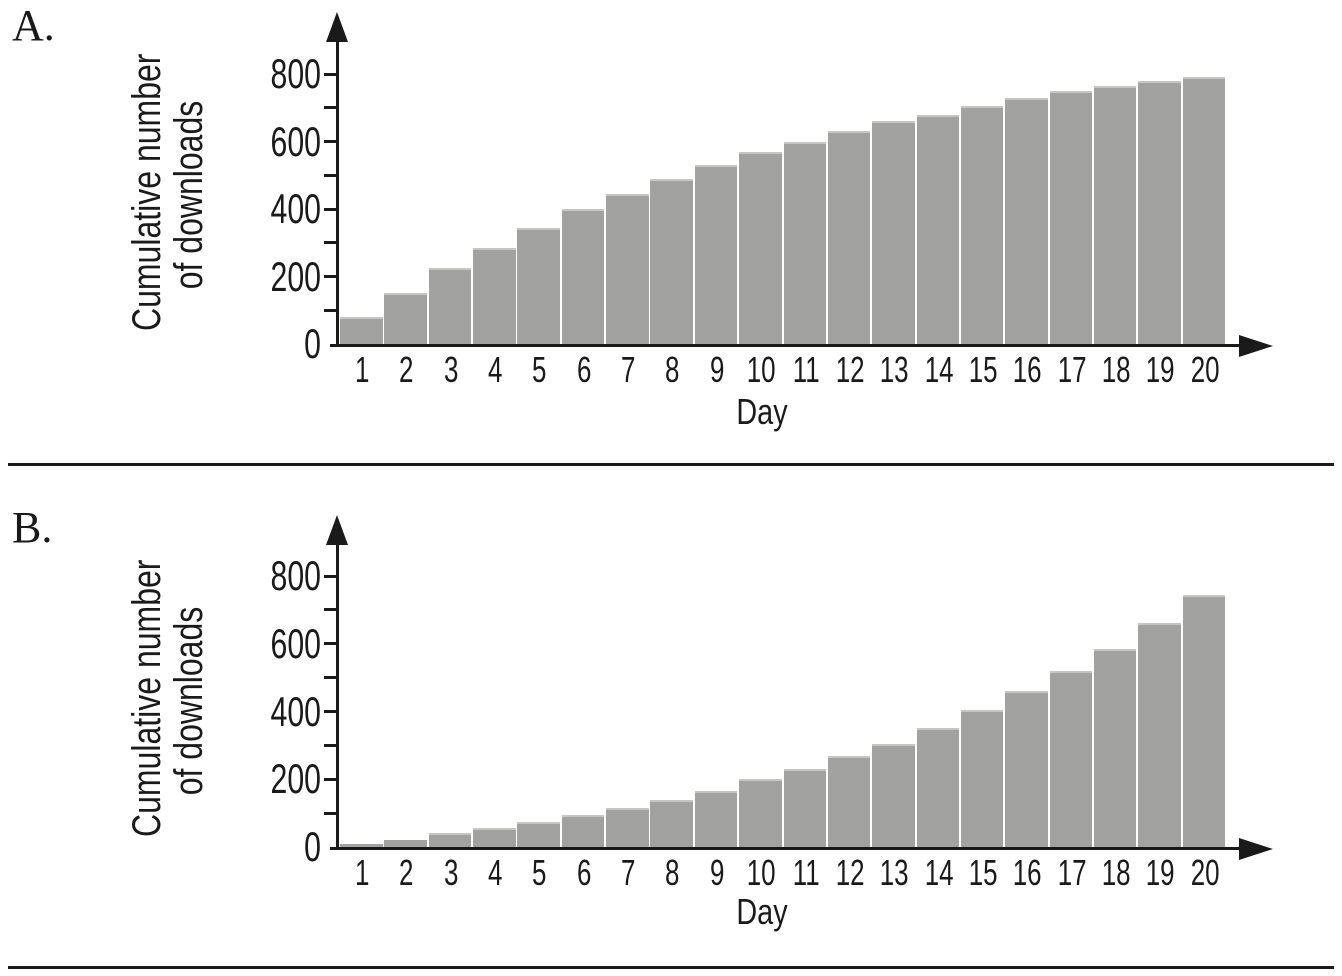 Image resolution: width=1342 pixels, height=976 pixels. Describe the element at coordinates (894, 369) in the screenshot. I see `panel-a-x-tick-label-13: 13` at that location.